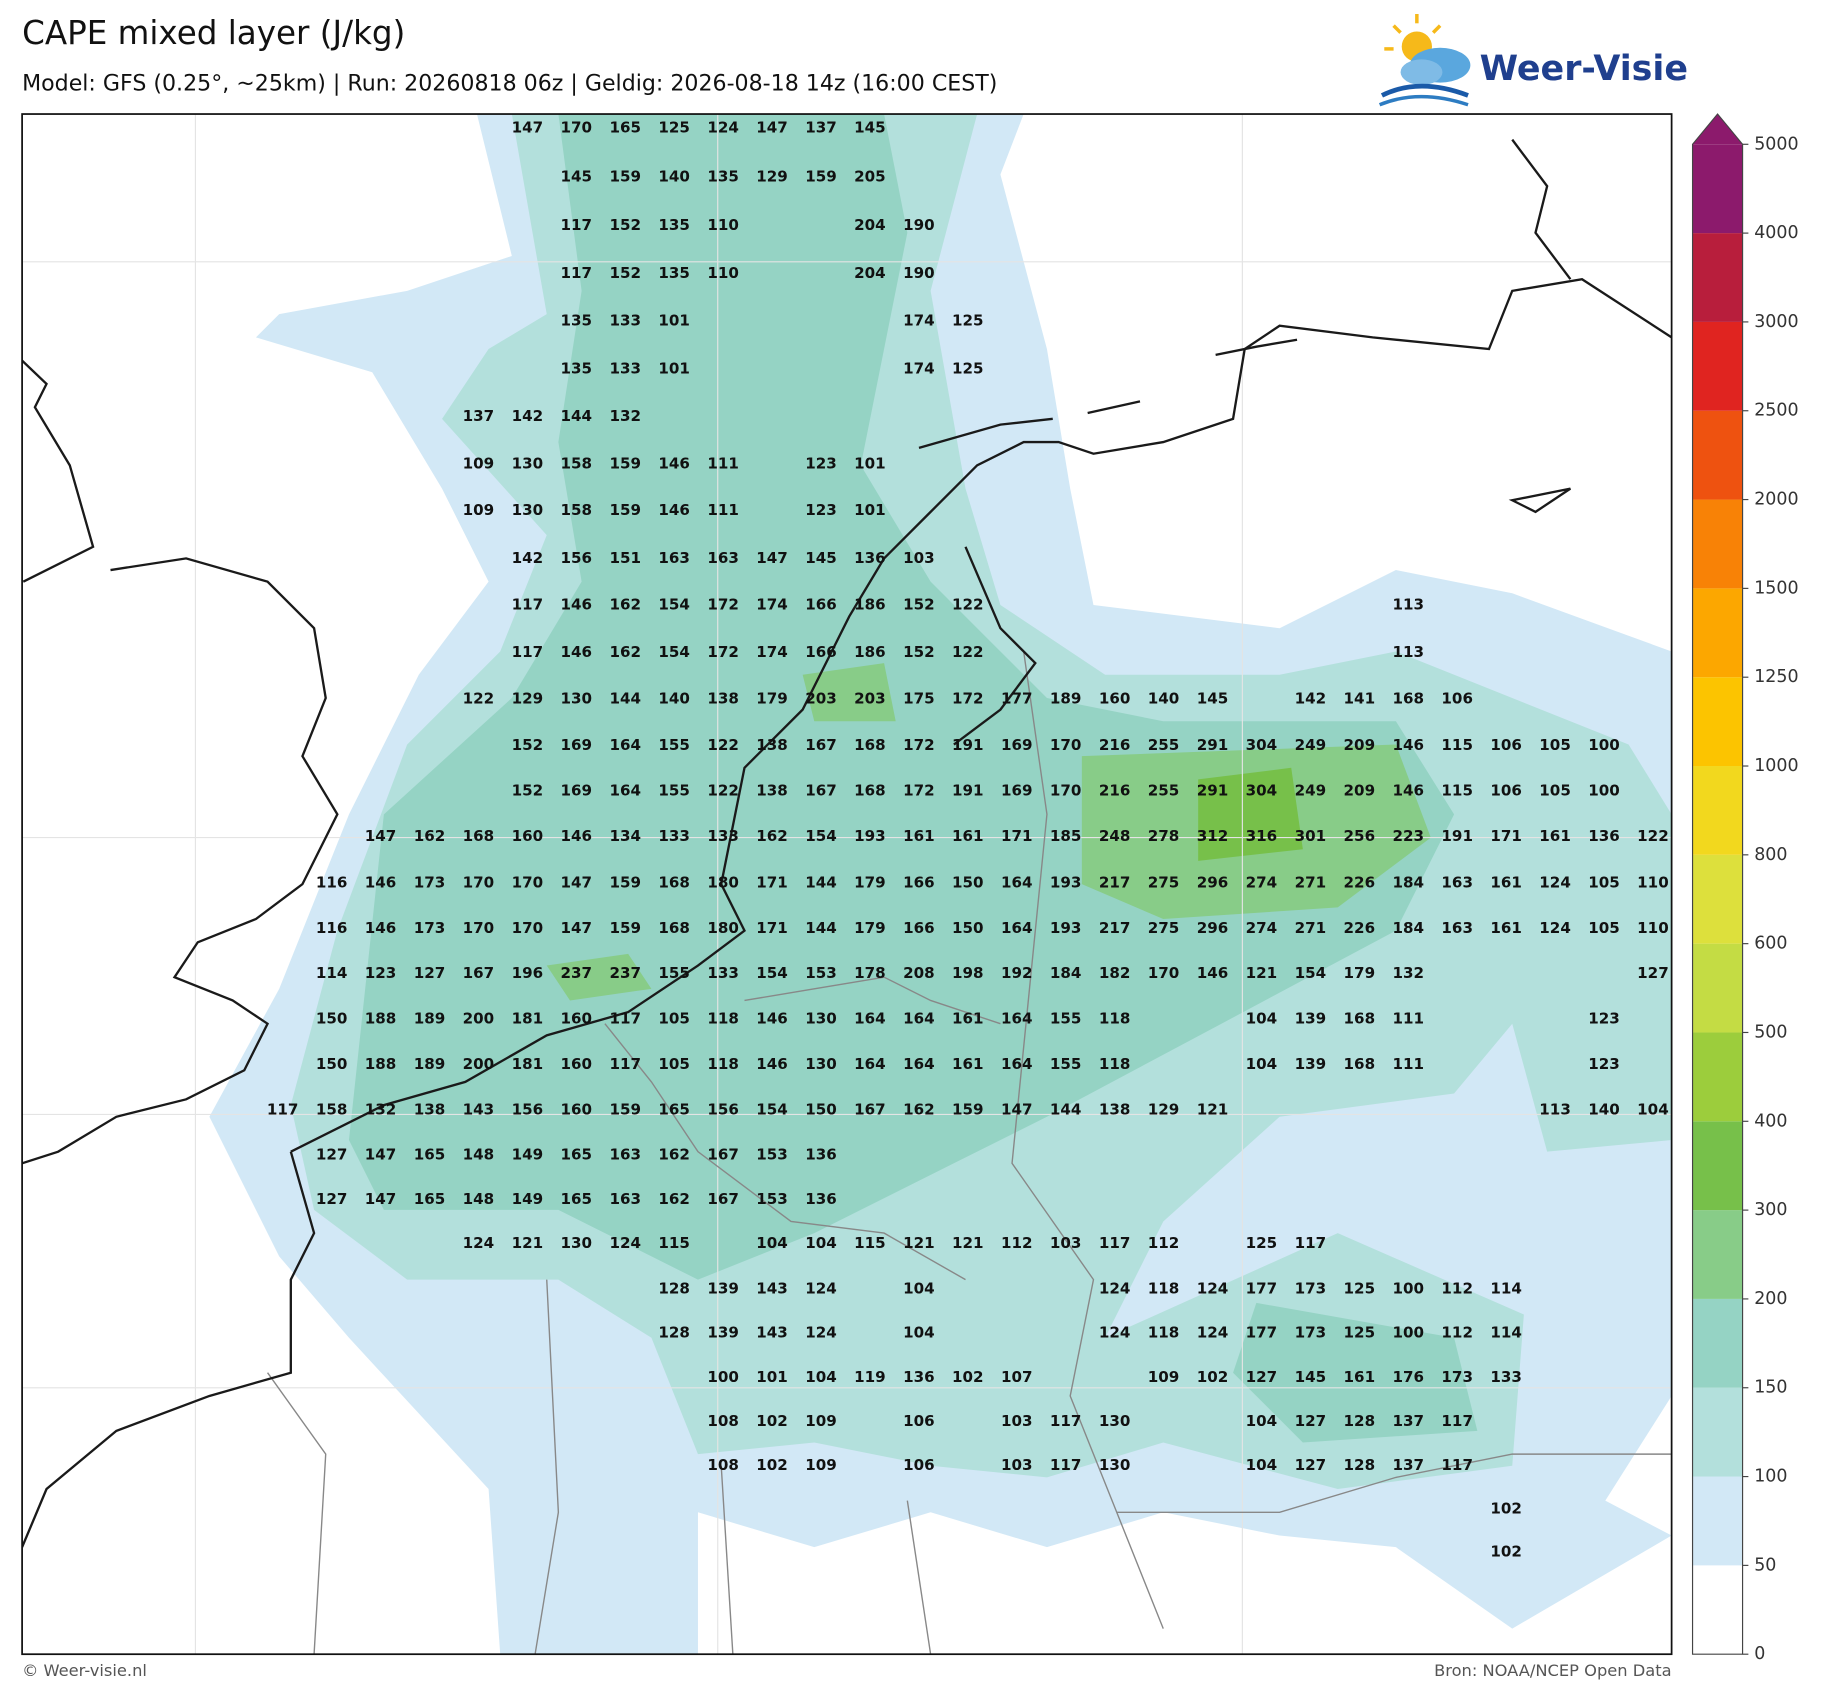 The image size is (1824, 1681). What do you see at coordinates (1311, 882) in the screenshot?
I see `cape-value: 271` at bounding box center [1311, 882].